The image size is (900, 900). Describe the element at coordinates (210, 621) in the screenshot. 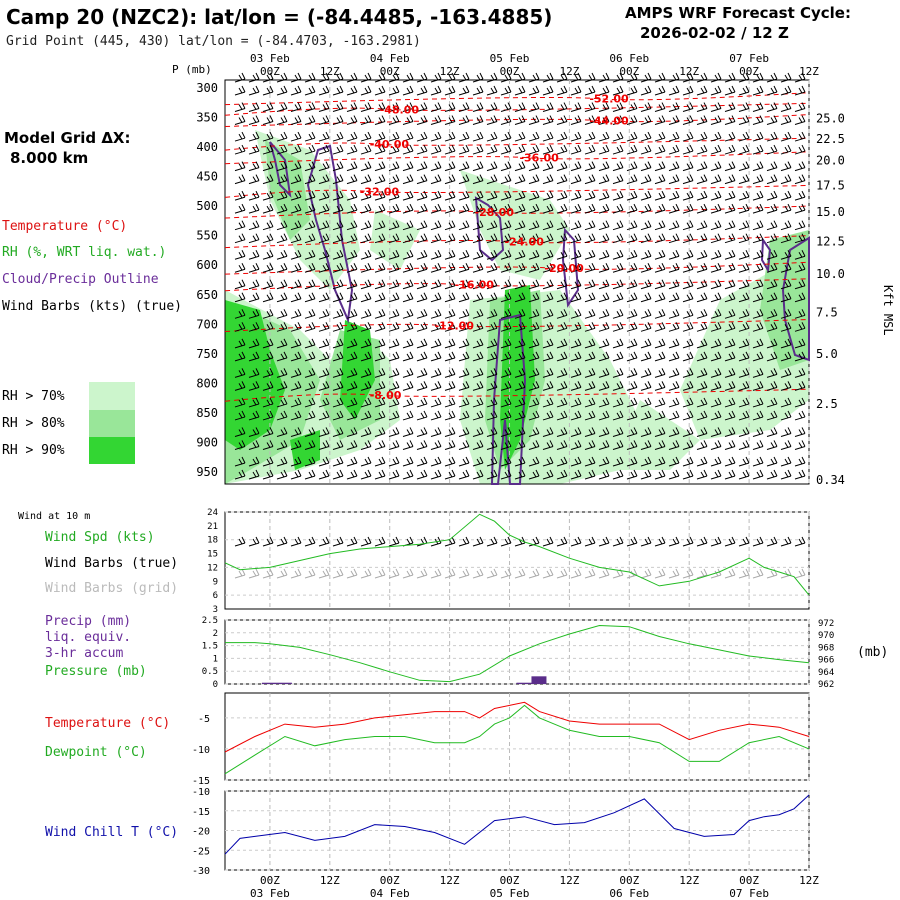

I see `precip-tick: 2.5` at that location.